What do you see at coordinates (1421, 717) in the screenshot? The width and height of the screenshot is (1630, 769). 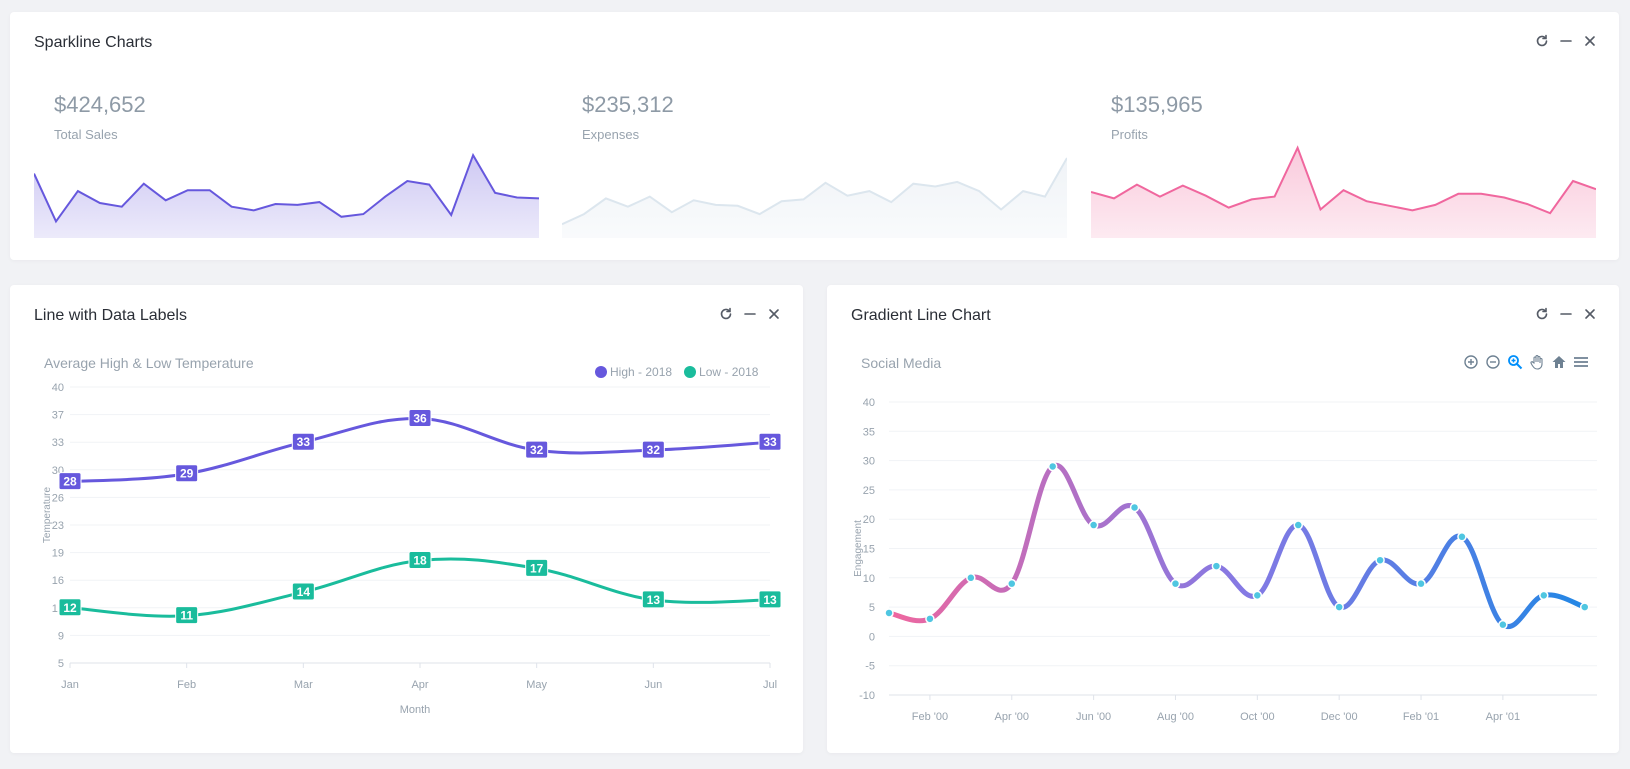 I see `x-tick-label: Feb '01` at bounding box center [1421, 717].